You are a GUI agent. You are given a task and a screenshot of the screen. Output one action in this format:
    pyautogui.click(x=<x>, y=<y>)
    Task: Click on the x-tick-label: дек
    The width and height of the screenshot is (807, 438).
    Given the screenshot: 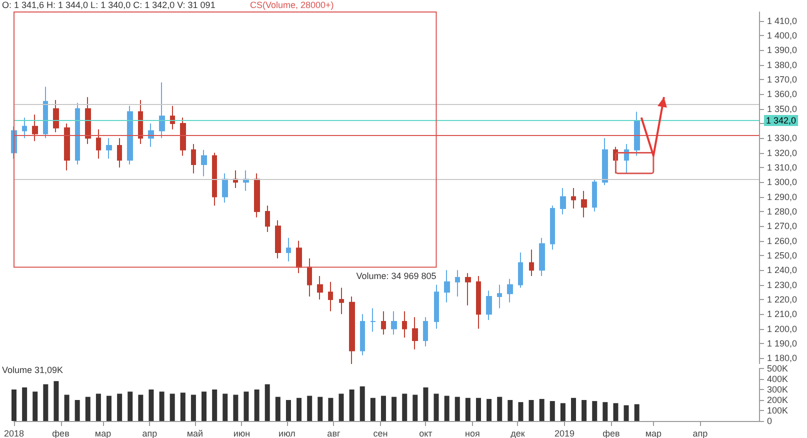 What is the action you would take?
    pyautogui.click(x=517, y=433)
    